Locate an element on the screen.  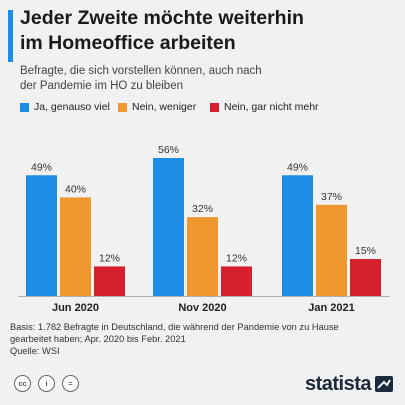
category-label-2: Nov 2020 is located at coordinates (202, 308).